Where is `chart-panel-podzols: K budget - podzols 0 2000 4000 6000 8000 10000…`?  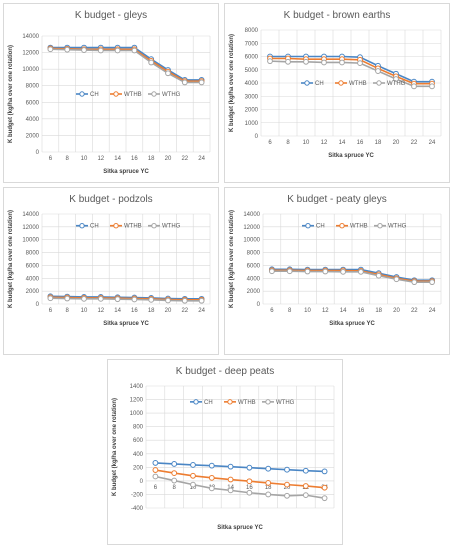
chart-panel-podzols: K budget - podzols 0 2000 4000 6000 8000 10000… is located at coordinates (111, 271).